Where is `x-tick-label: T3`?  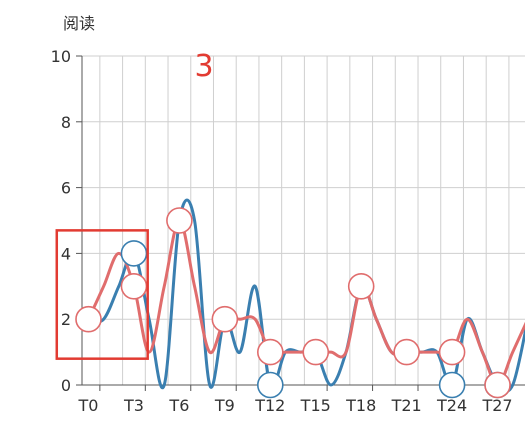 x-tick-label: T3 is located at coordinates (133, 405).